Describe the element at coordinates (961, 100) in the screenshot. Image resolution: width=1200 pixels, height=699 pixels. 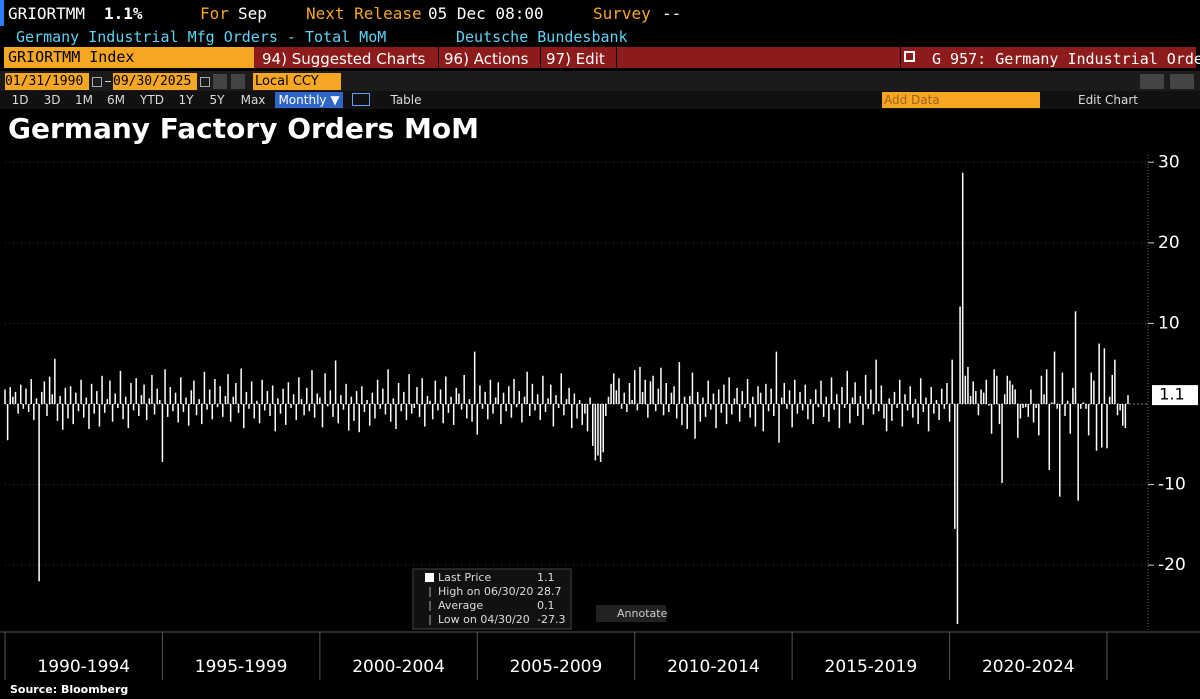
I see `add-data: Add Data` at that location.